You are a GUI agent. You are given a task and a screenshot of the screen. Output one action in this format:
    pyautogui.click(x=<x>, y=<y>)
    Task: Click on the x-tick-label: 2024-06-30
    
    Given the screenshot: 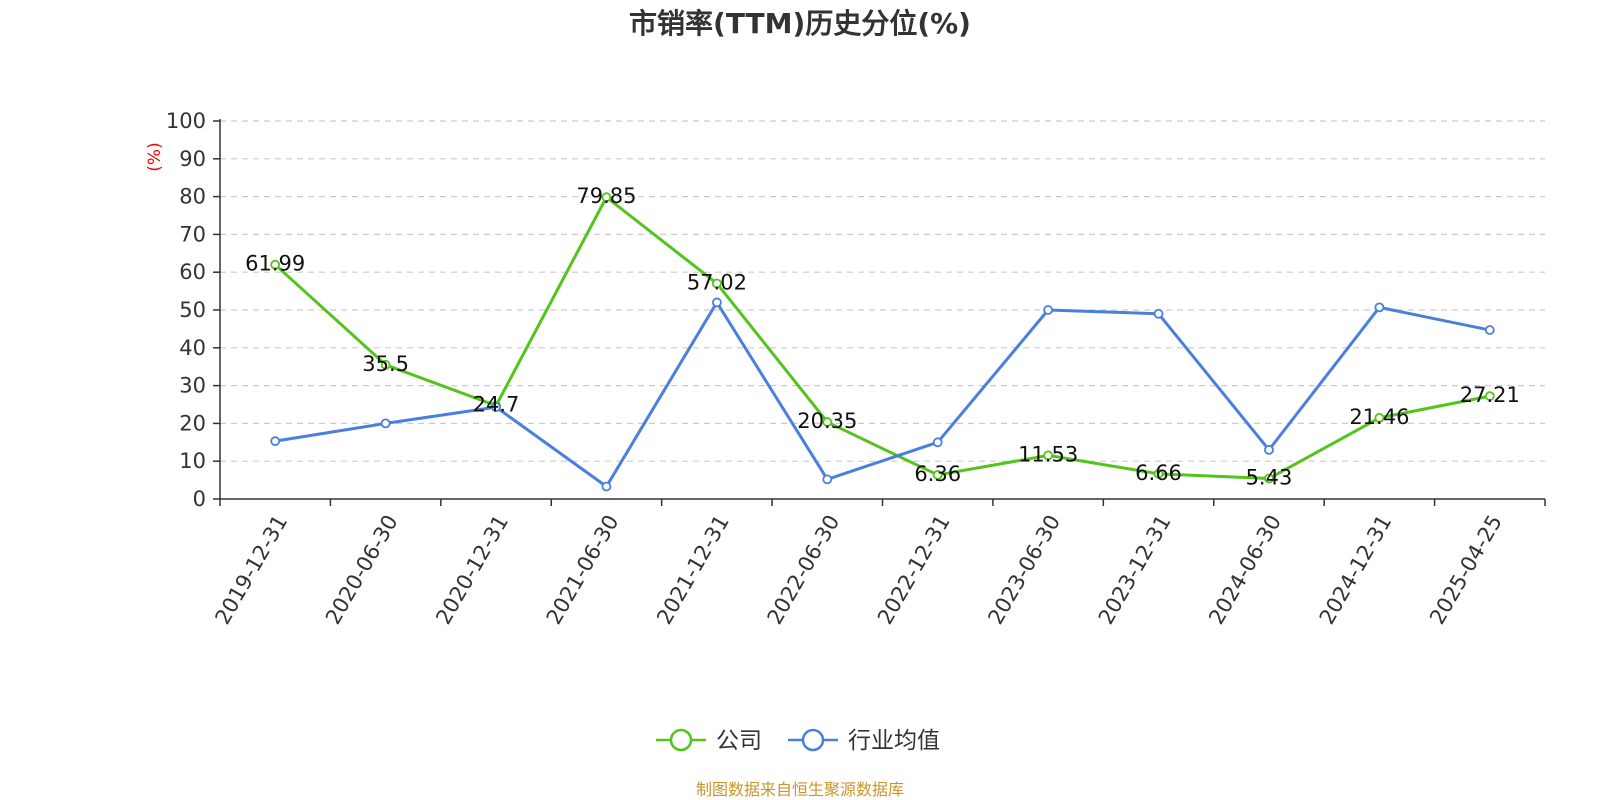 What is the action you would take?
    pyautogui.click(x=1245, y=570)
    